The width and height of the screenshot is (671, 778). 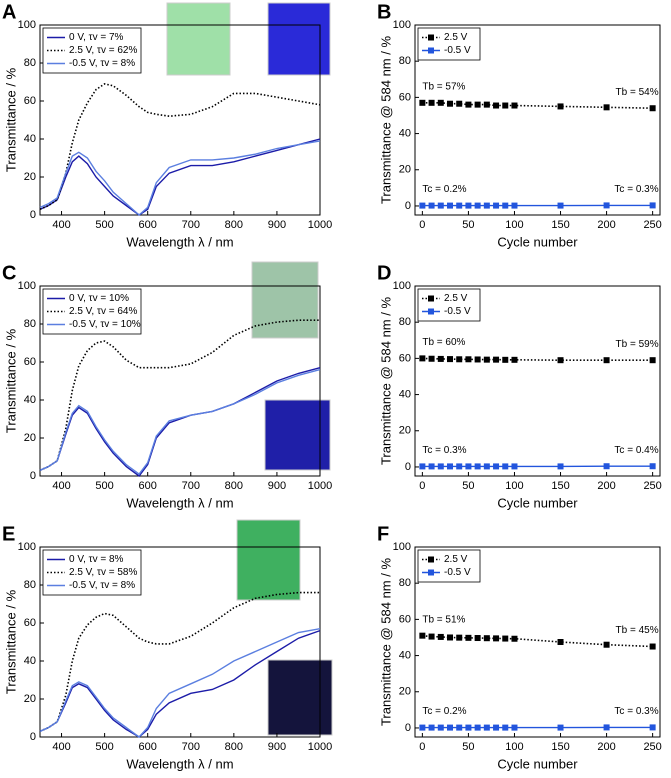 What do you see at coordinates (104, 747) in the screenshot?
I see `x-tick-label: 500` at bounding box center [104, 747].